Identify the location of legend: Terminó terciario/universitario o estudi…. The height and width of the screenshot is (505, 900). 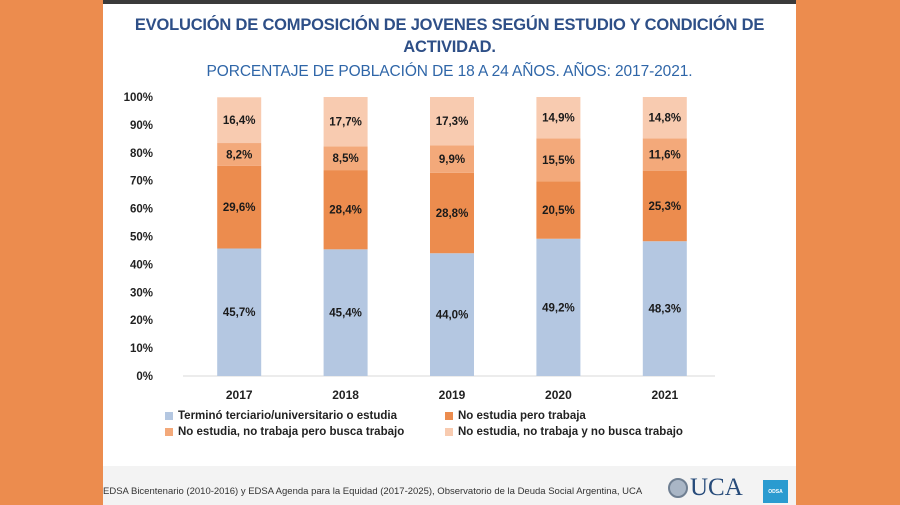
(445, 424).